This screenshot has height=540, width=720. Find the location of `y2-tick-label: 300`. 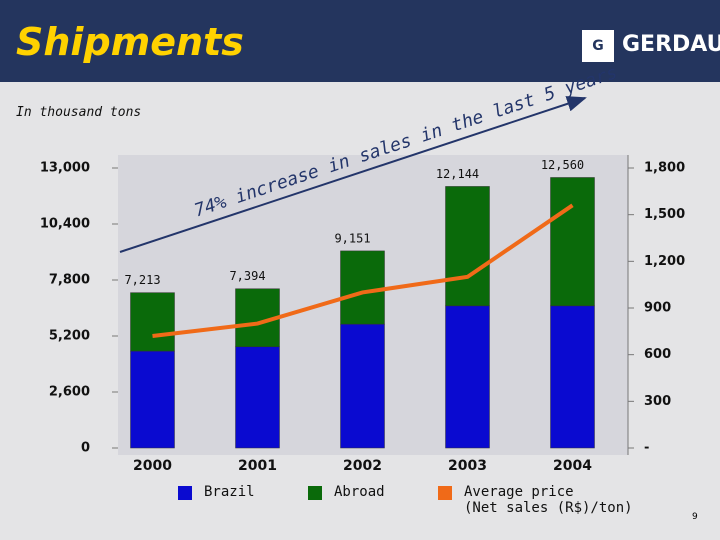

y2-tick-label: 300 is located at coordinates (657, 401).